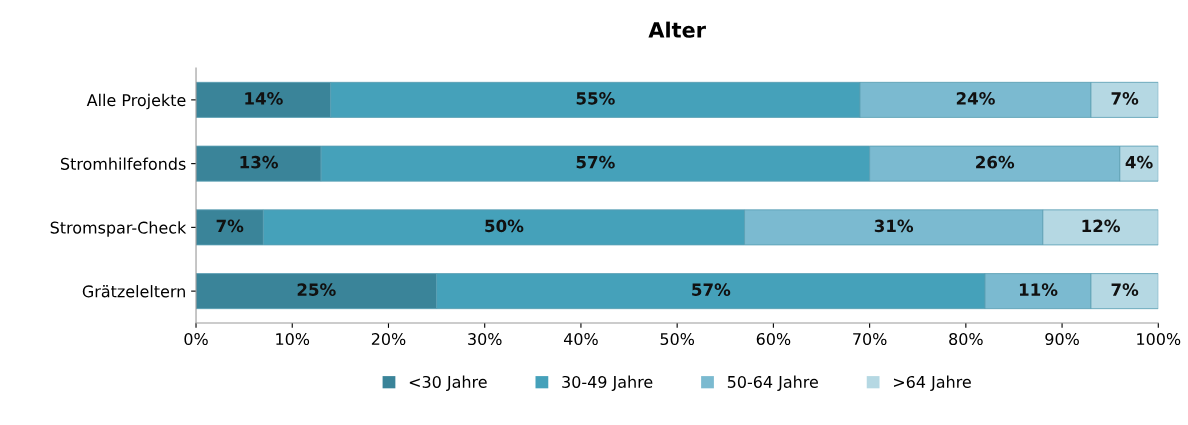  Describe the element at coordinates (932, 383) in the screenshot. I see `legend-label: >64 Jahre` at that location.